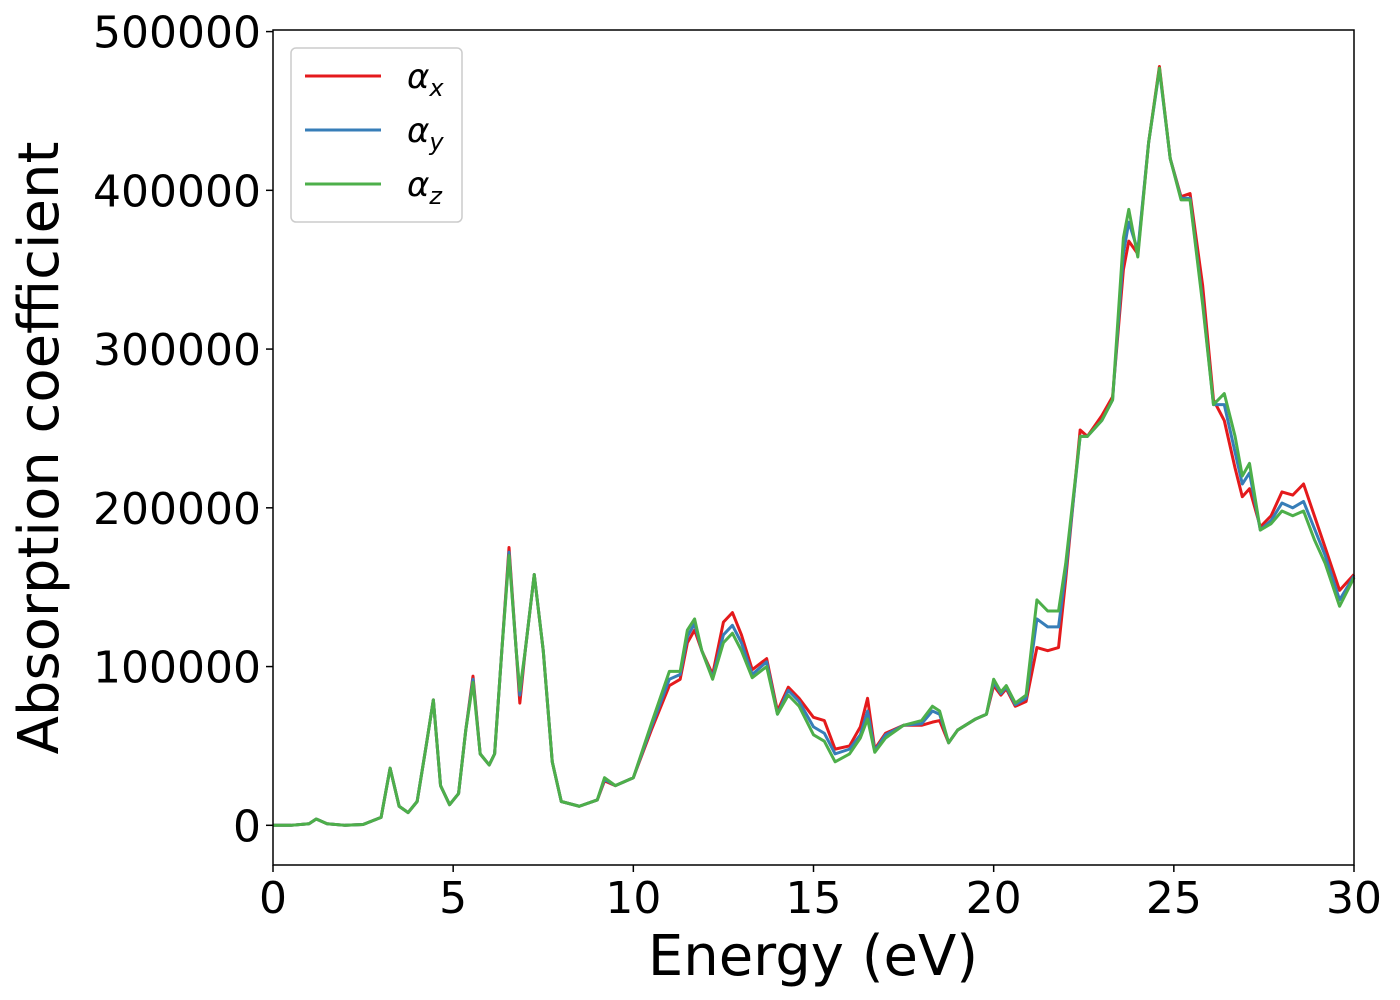 The height and width of the screenshot is (1000, 1400). What do you see at coordinates (425, 79) in the screenshot?
I see `legend-label: αx` at bounding box center [425, 79].